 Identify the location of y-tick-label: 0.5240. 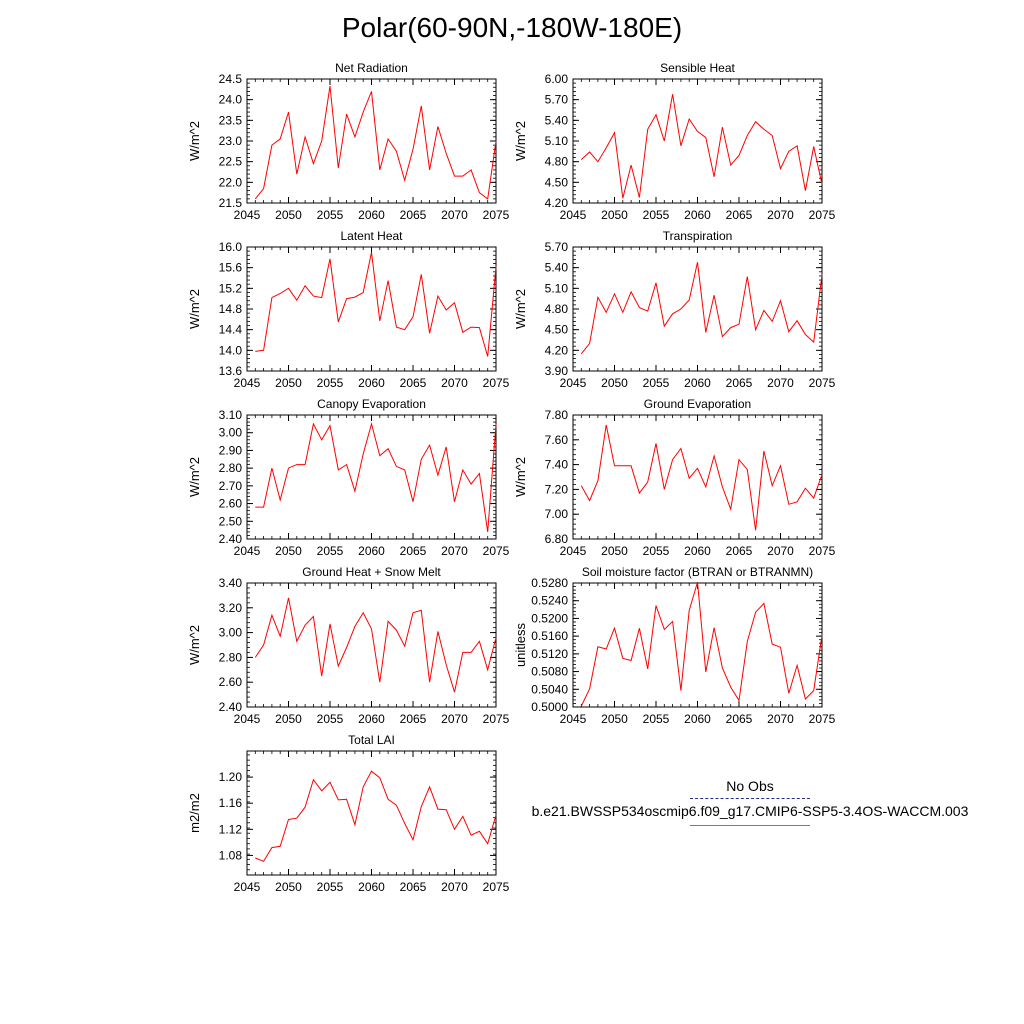
(549, 601).